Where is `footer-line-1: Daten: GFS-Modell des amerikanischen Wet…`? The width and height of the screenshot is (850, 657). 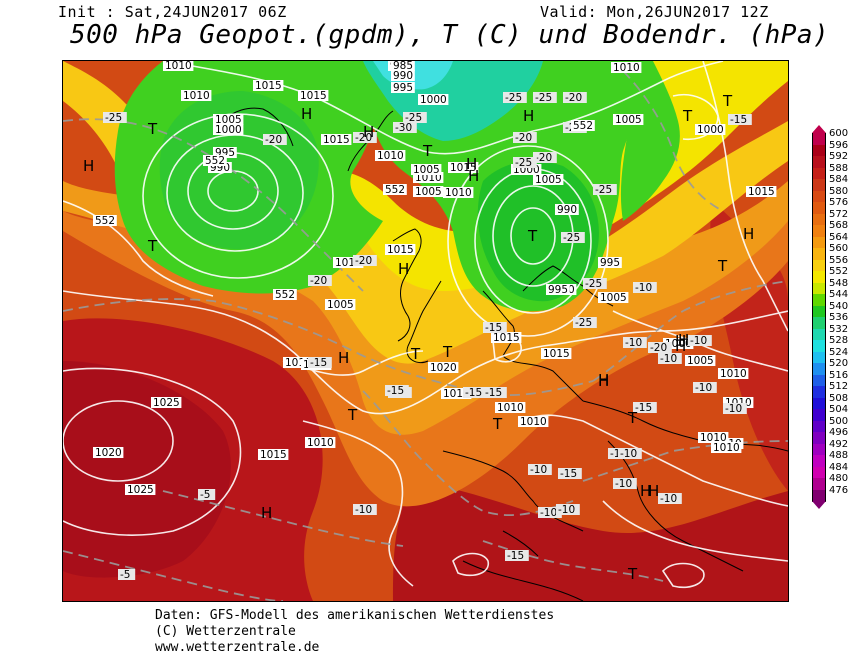
footer-line-1: Daten: GFS-Modell des amerikanischen Wet… is located at coordinates (355, 615).